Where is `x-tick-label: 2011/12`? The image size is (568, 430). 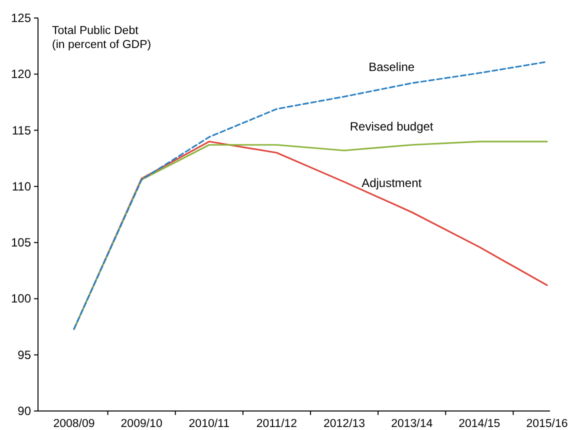 x-tick-label: 2011/12 is located at coordinates (277, 424).